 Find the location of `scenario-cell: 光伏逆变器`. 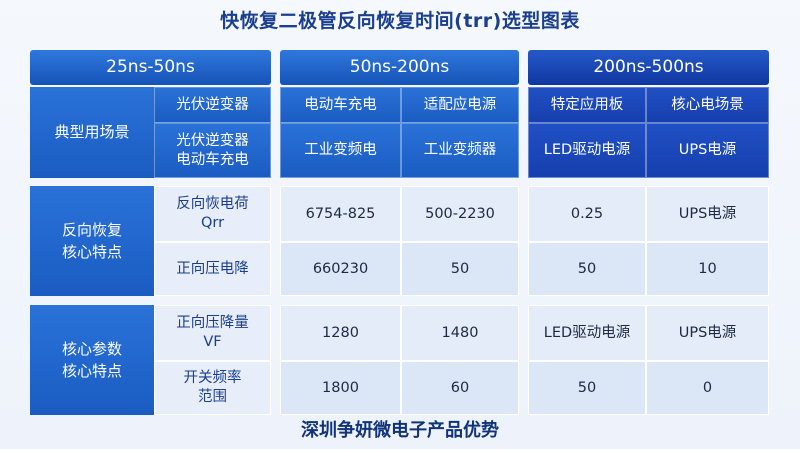

scenario-cell: 光伏逆变器 is located at coordinates (212, 105).